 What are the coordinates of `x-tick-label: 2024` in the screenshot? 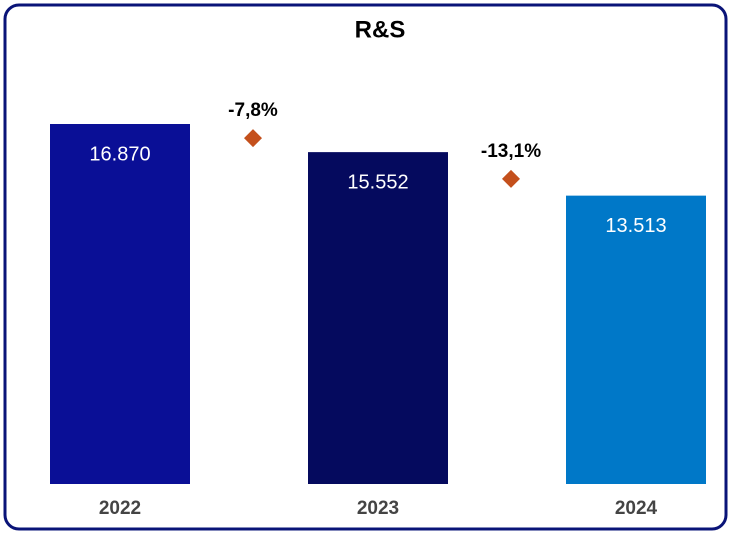 It's located at (636, 508).